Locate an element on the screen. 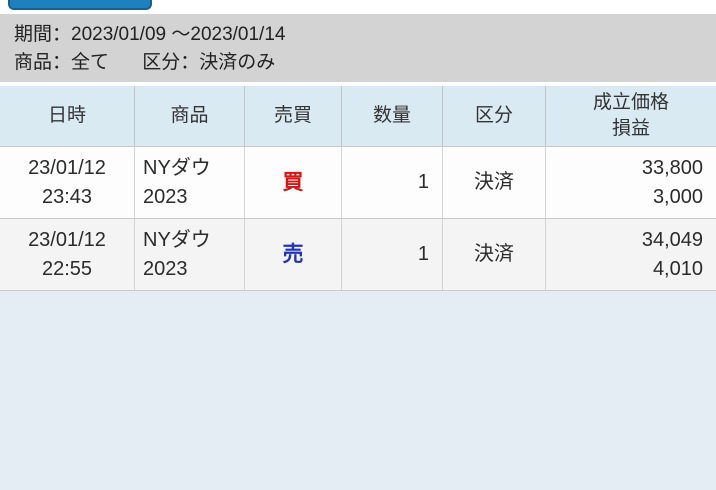  header-price-line1: 成立価格 is located at coordinates (630, 102).